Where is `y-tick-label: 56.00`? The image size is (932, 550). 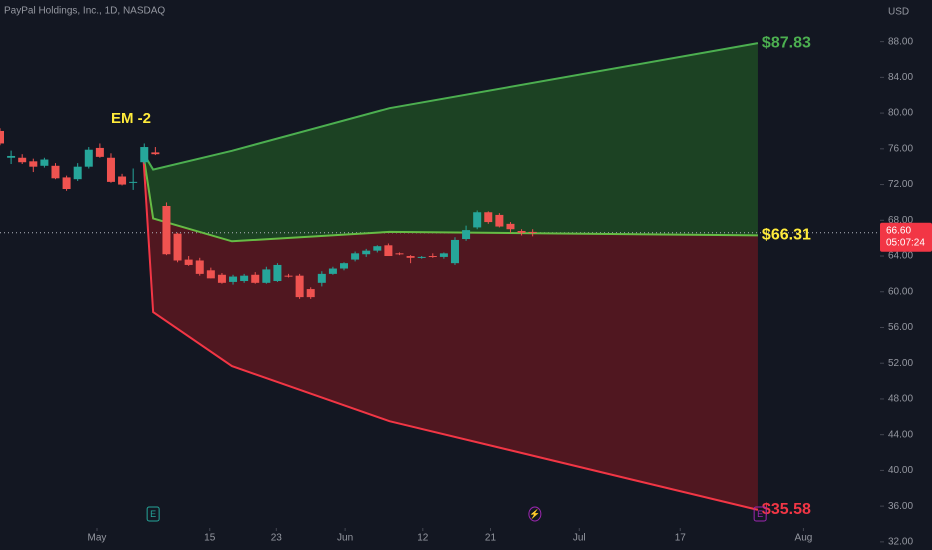 y-tick-label: 56.00 is located at coordinates (900, 327).